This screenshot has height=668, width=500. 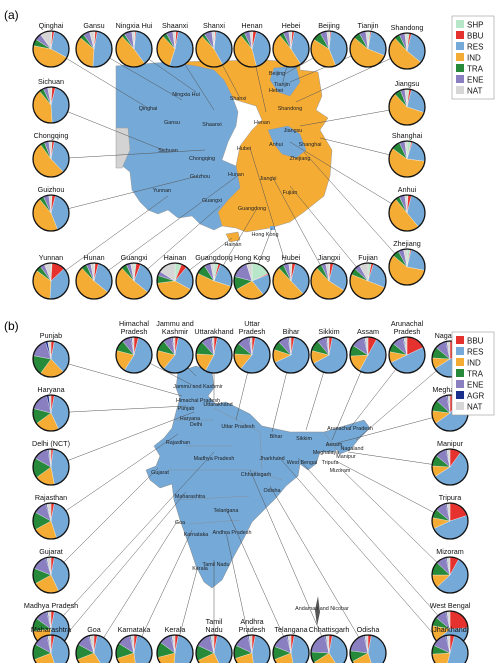 I want to click on pie-shanxi, so click(x=214, y=49).